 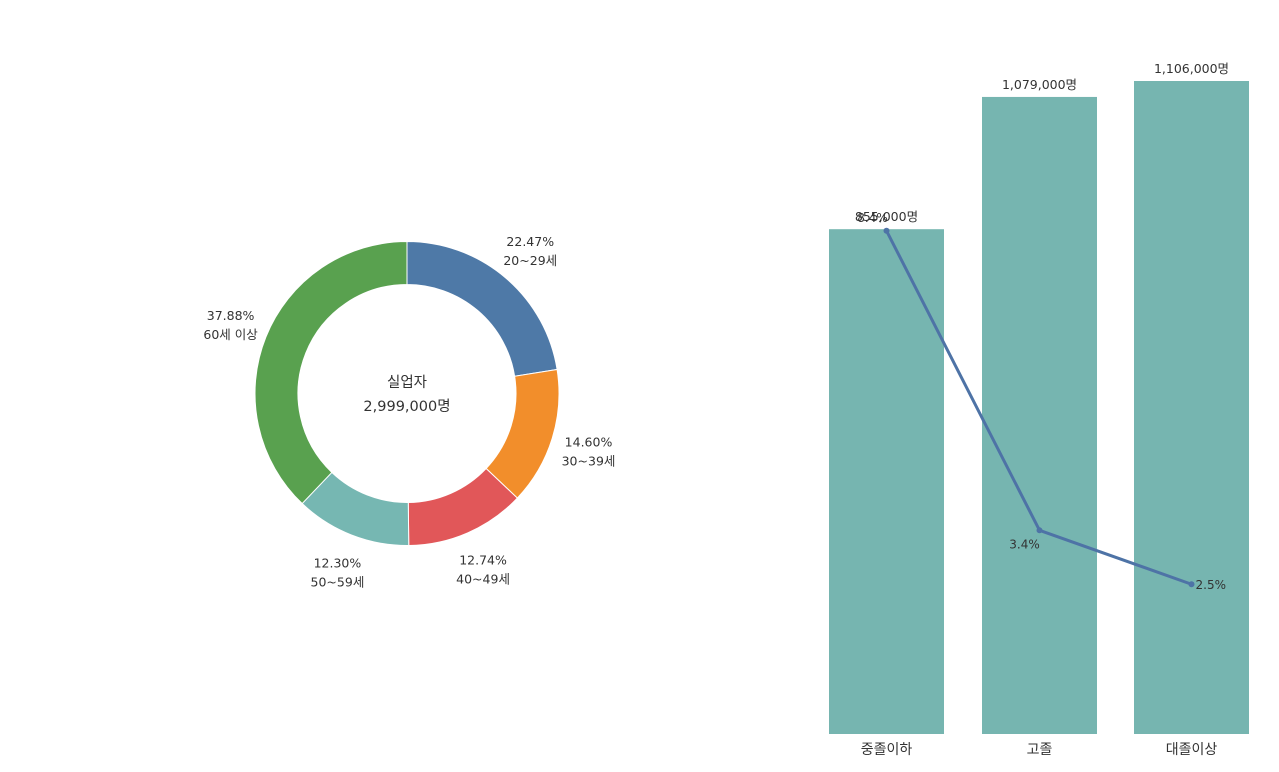 I want to click on donut-slice-percent-0: 22.47%, so click(x=530, y=241).